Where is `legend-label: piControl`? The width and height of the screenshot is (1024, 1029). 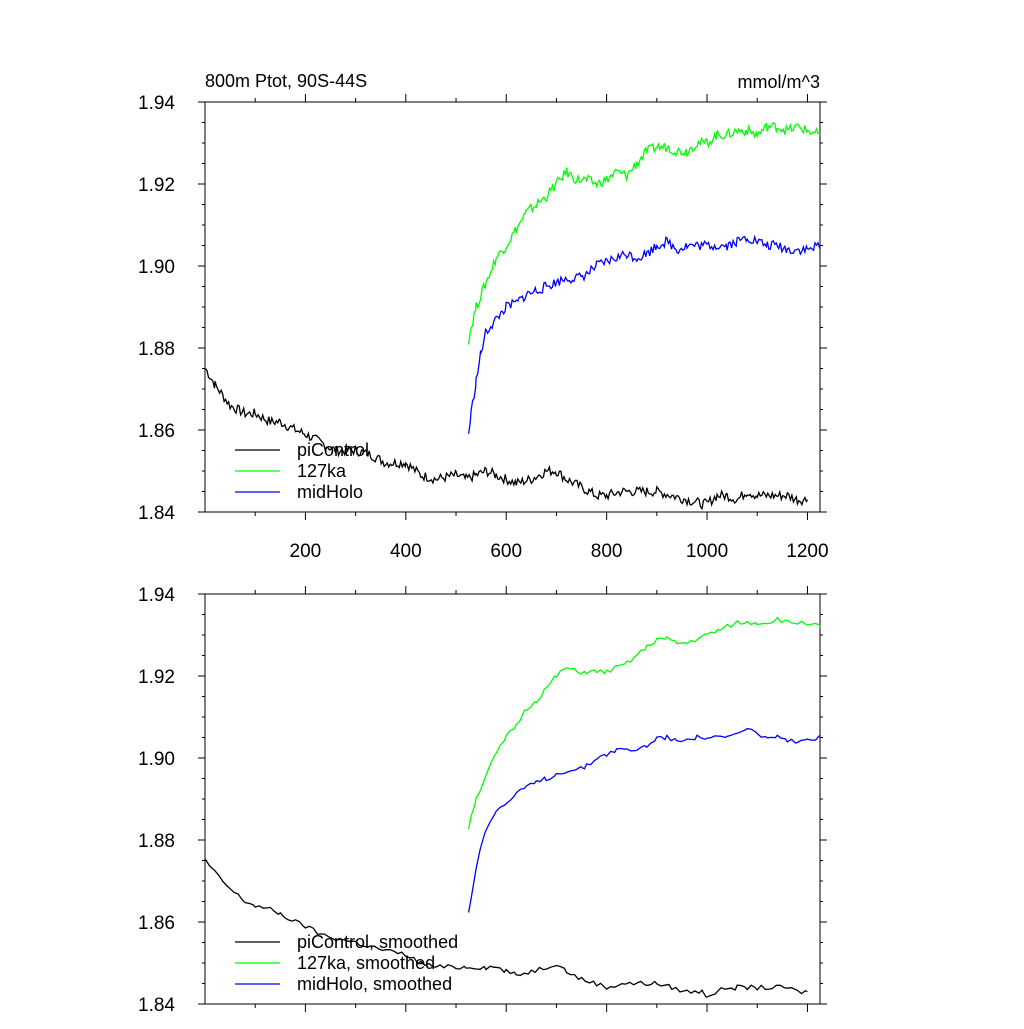 legend-label: piControl is located at coordinates (333, 450).